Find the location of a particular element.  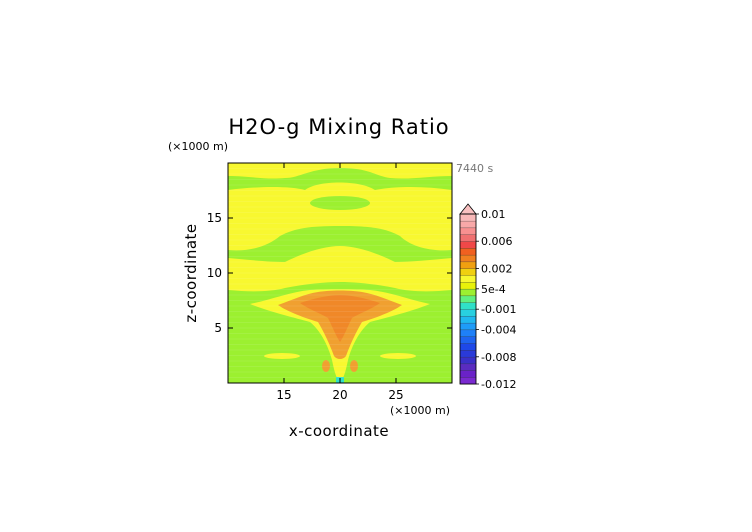

y-axis: 5 10 15 is located at coordinates (329, 273).